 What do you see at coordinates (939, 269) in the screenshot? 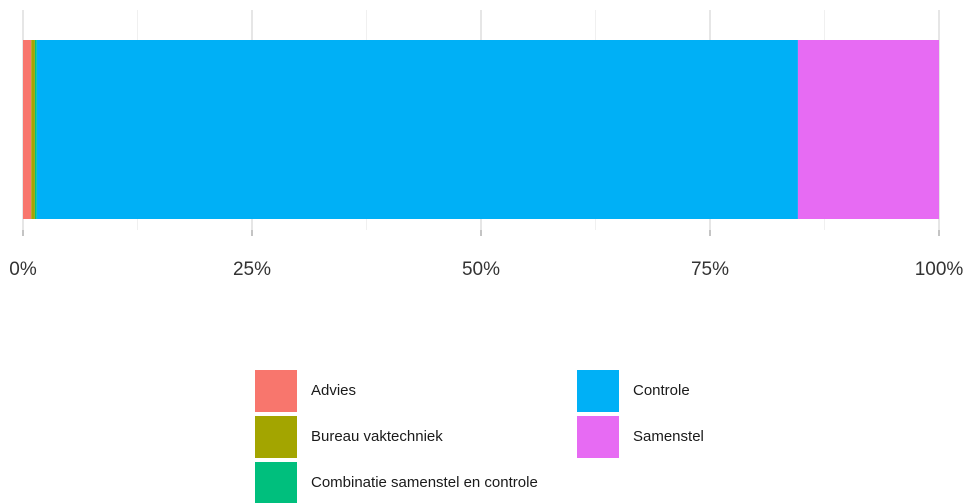
I see `x-tick-label: 100%` at bounding box center [939, 269].